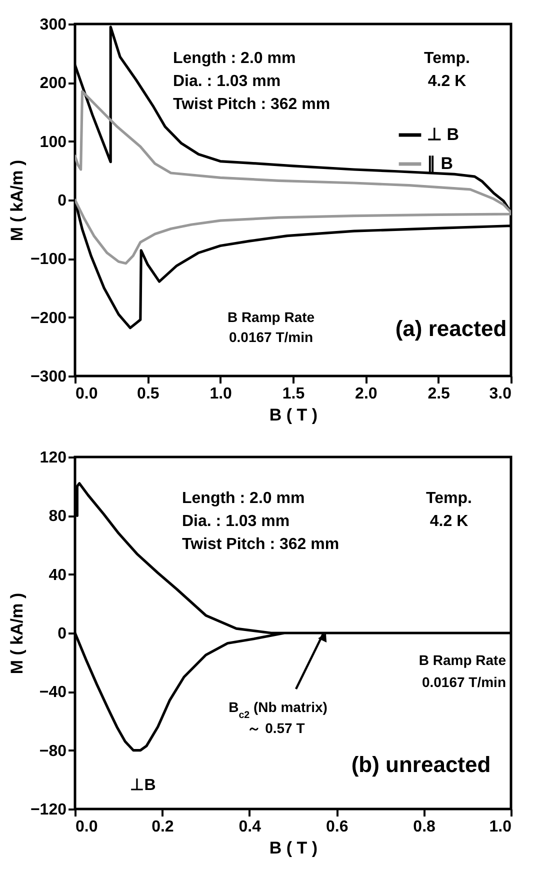 This screenshot has height=892, width=544. Describe the element at coordinates (48, 810) in the screenshot. I see `y-tick-label: −120` at that location.